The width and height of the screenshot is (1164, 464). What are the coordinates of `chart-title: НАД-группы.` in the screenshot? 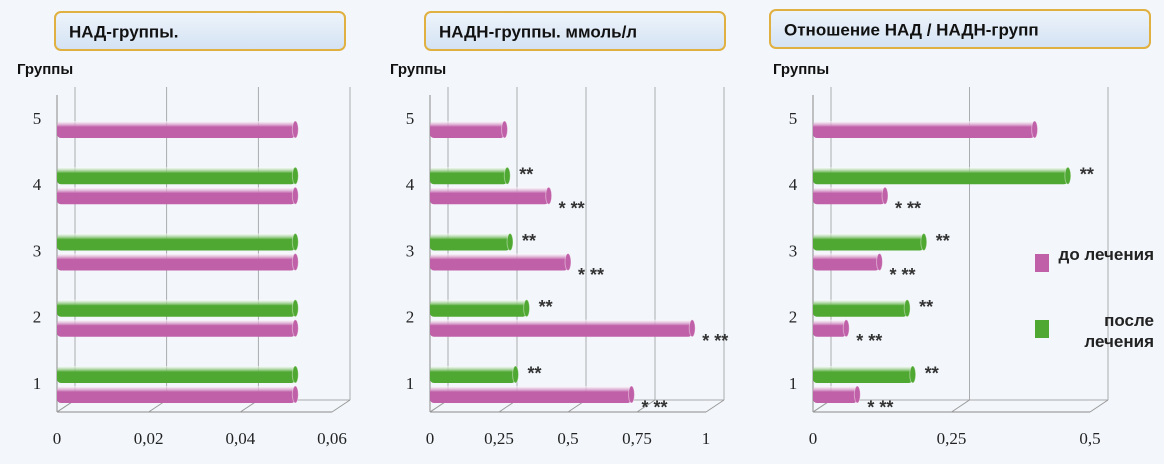 It's located at (123, 31).